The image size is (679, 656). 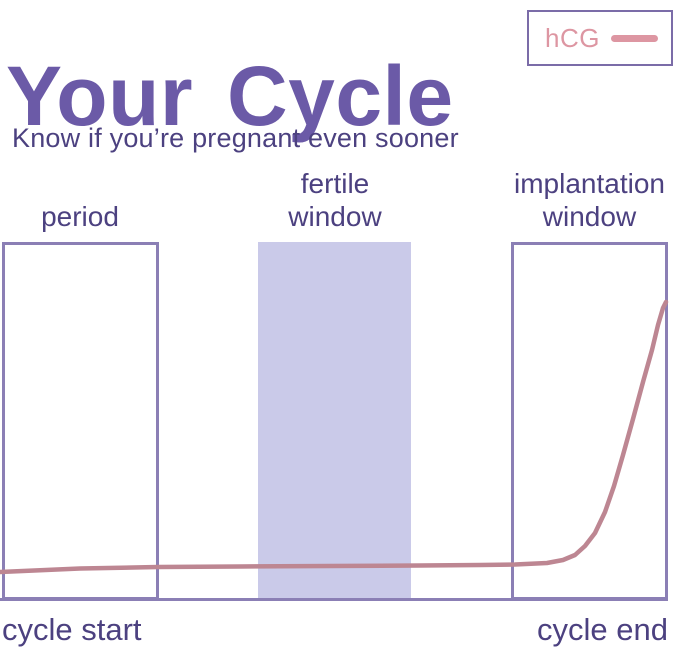 I want to click on hcg-legend: hCG, so click(x=600, y=38).